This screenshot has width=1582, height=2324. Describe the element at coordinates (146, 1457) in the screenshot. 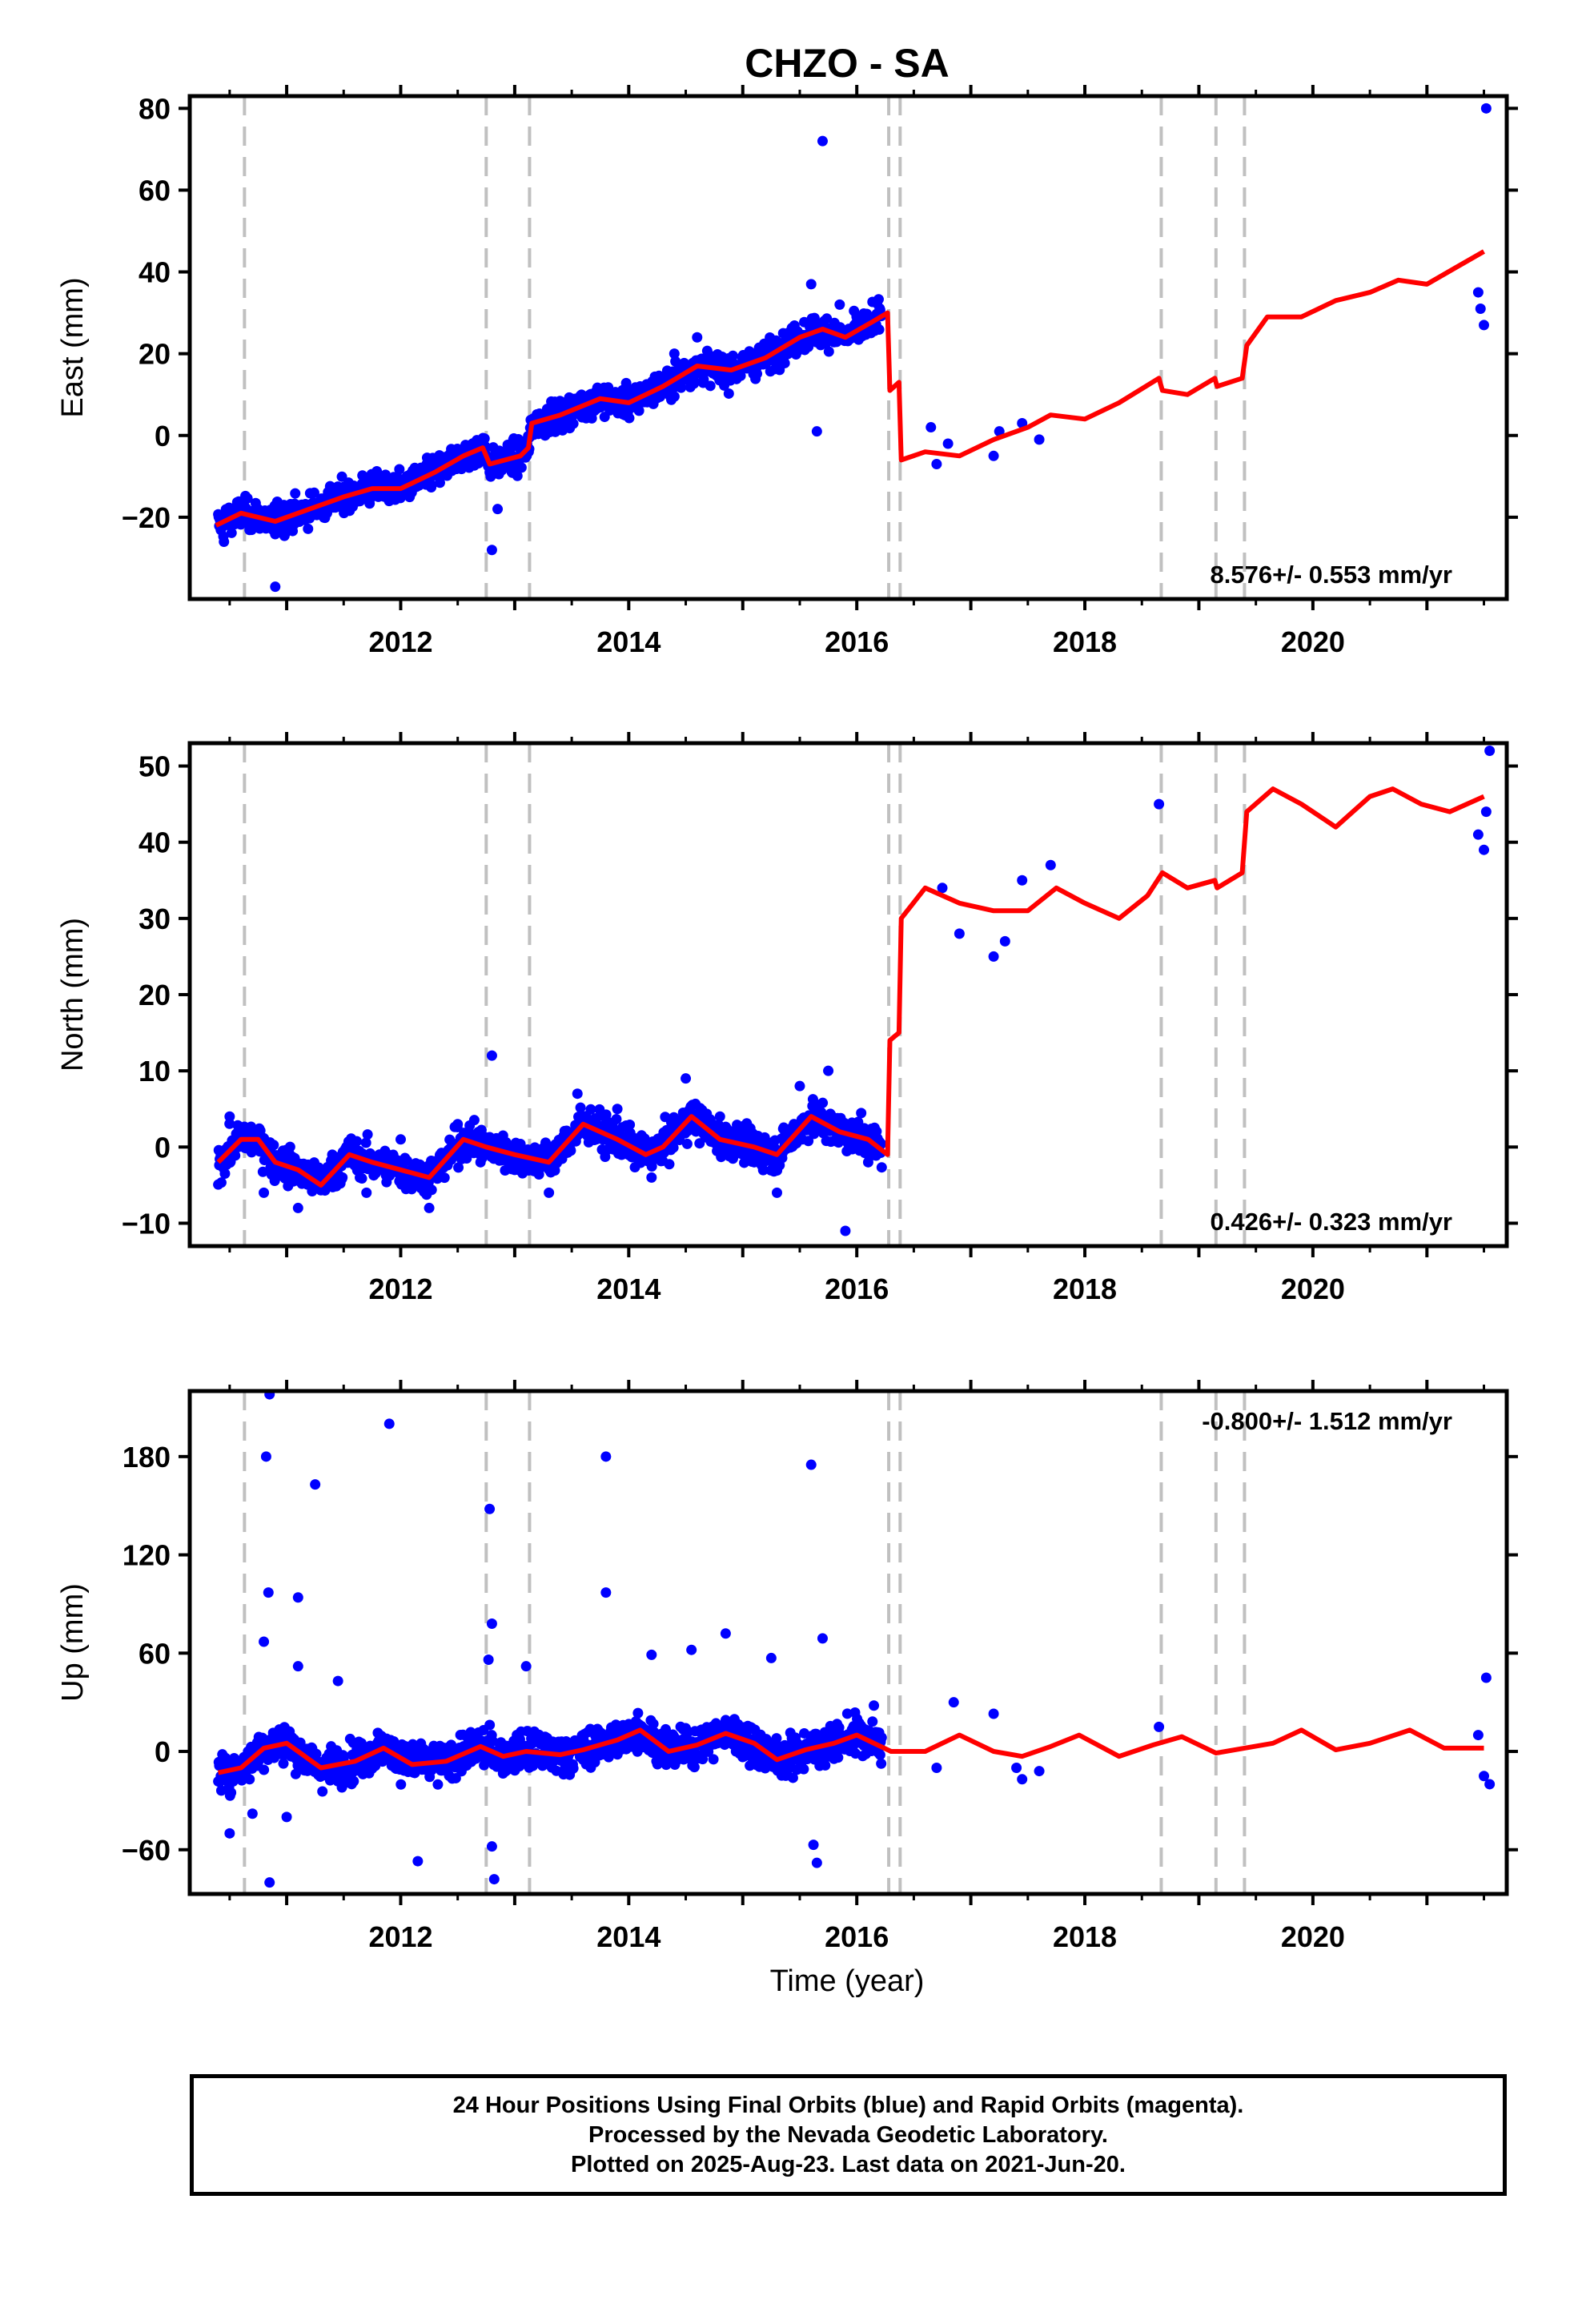

I see `y-tick-label: 180` at that location.